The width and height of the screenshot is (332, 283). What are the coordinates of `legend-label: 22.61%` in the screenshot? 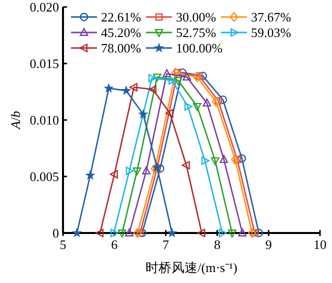 It's located at (121, 17).